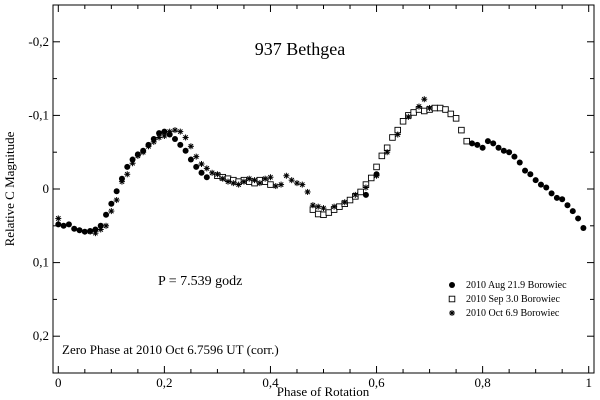 The height and width of the screenshot is (400, 600). Describe the element at coordinates (323, 382) in the screenshot. I see `x-tick-labels: 0 0,2 0,4 0,6 0,8 1` at that location.